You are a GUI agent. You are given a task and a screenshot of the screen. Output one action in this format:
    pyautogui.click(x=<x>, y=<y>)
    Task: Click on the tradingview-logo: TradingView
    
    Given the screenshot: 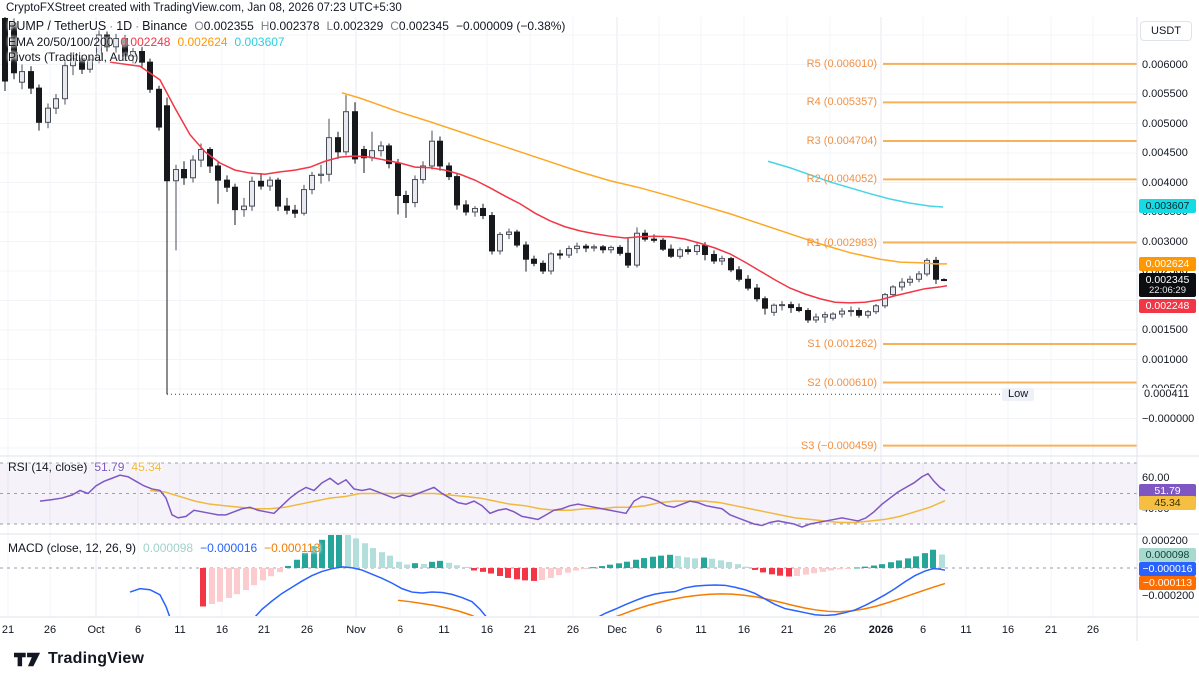 What is the action you would take?
    pyautogui.click(x=79, y=659)
    